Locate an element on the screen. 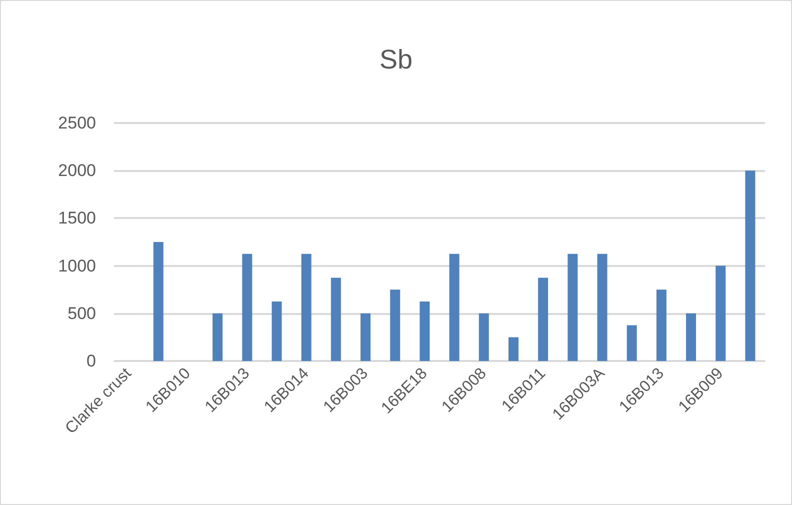 The image size is (792, 505). y-tick-label: 0 is located at coordinates (91, 361).